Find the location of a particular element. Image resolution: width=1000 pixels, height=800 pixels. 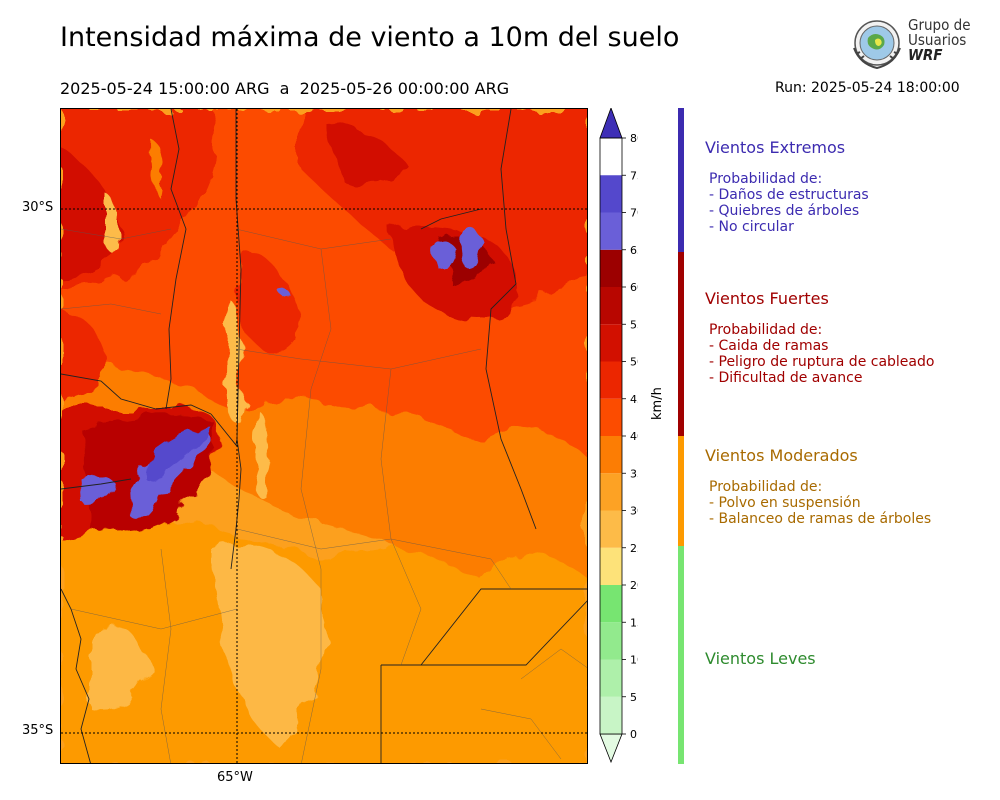

colorbar-tick-label: 75 is located at coordinates (634, 175).